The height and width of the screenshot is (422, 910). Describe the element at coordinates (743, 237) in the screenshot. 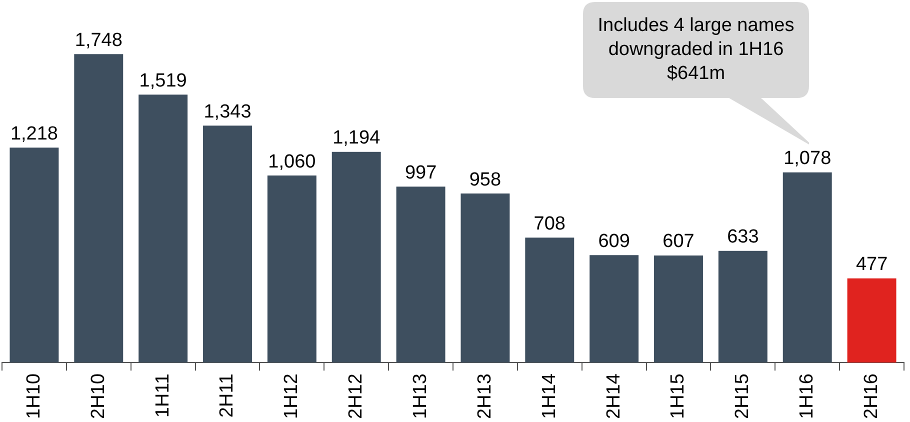

I see `data-label: 633` at that location.